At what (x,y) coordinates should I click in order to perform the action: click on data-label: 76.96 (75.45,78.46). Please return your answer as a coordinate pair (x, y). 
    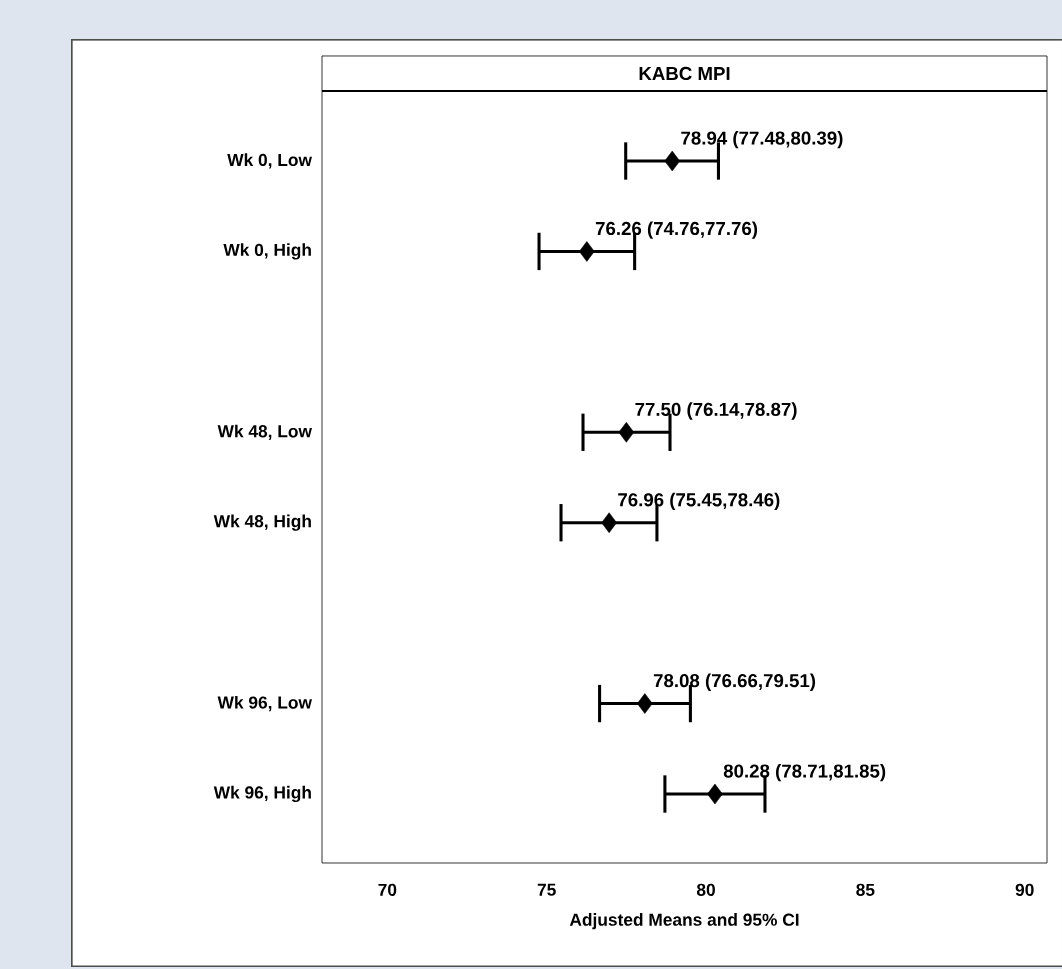
    Looking at the image, I should click on (699, 501).